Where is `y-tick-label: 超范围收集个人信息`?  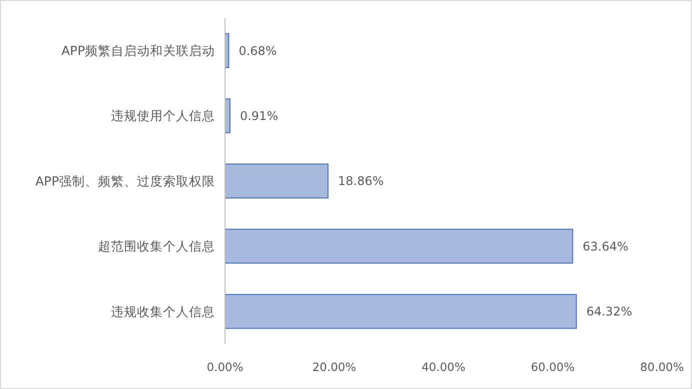
y-tick-label: 超范围收集个人信息 is located at coordinates (156, 246).